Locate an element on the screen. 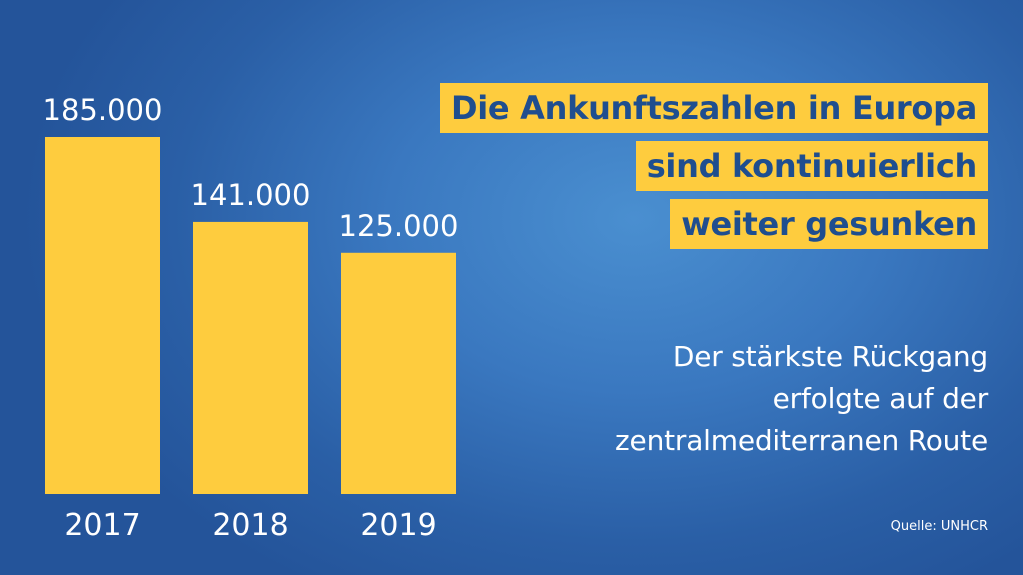  source-note: Quelle: UNHCR is located at coordinates (939, 526).